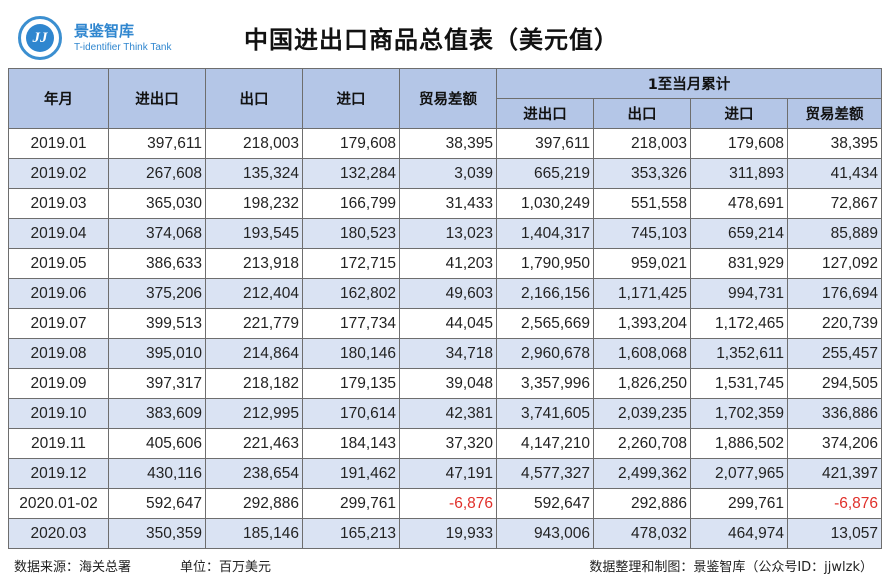  I want to click on cell-month: 2019.08, so click(58, 353).